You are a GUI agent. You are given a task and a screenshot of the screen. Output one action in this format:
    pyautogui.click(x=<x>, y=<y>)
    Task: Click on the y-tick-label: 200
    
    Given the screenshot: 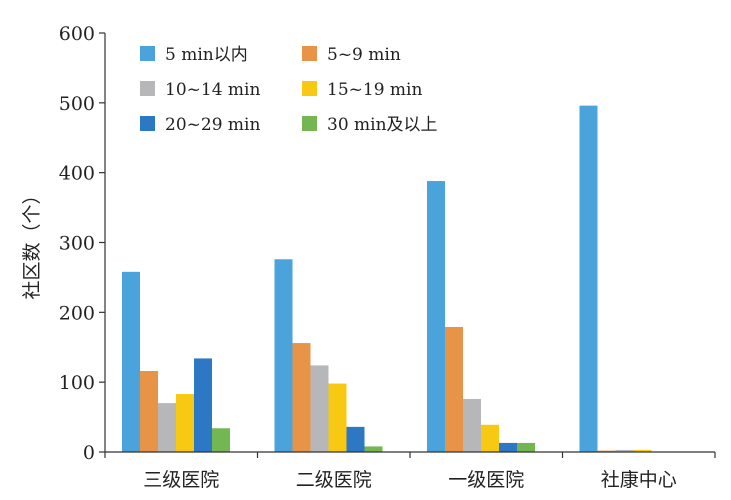 What is the action you would take?
    pyautogui.click(x=77, y=313)
    